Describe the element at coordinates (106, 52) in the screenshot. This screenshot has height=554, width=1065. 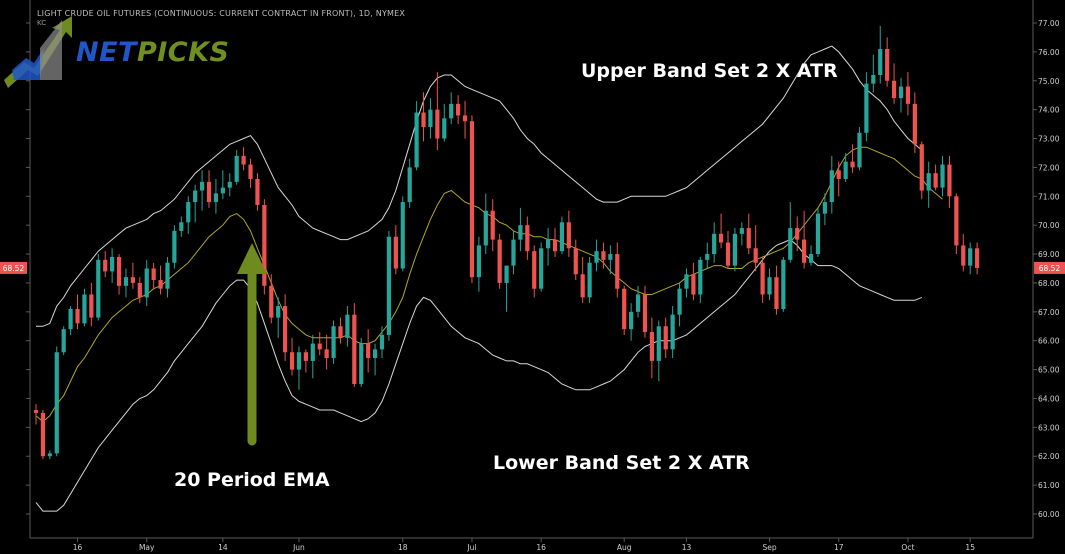
I see `brand-net: NET` at that location.